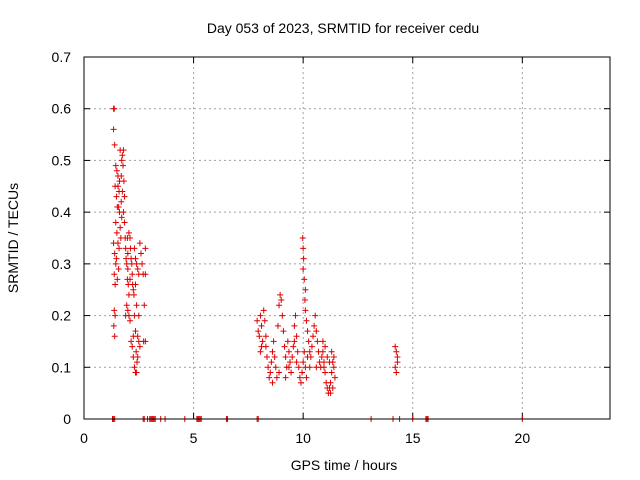 This screenshot has height=480, width=640. I want to click on y-tick-label: 0, so click(67, 419).